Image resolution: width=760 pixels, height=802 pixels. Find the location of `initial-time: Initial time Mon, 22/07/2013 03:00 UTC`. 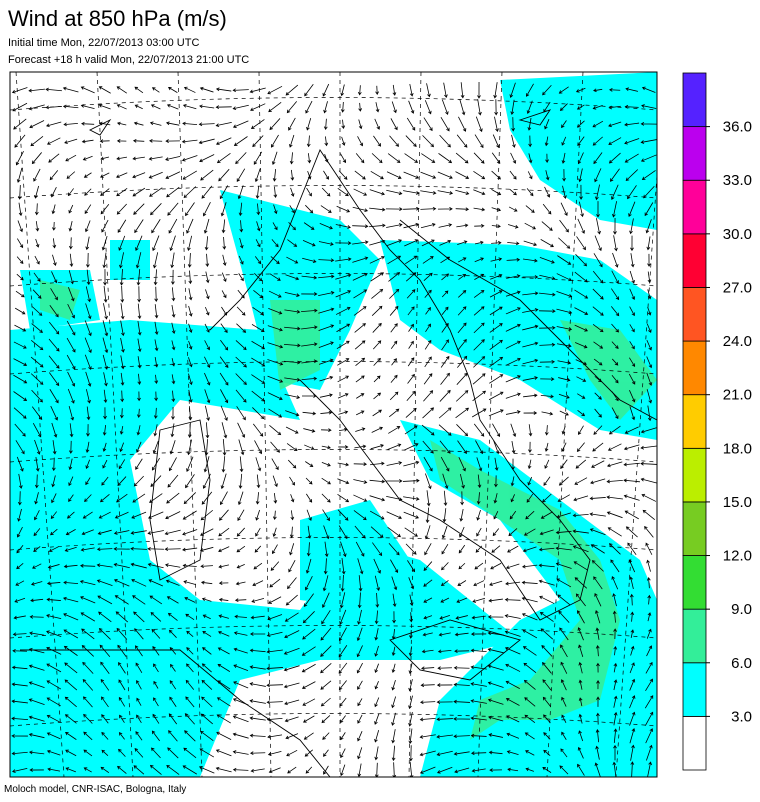

initial-time: Initial time Mon, 22/07/2013 03:00 UTC is located at coordinates (103, 43).